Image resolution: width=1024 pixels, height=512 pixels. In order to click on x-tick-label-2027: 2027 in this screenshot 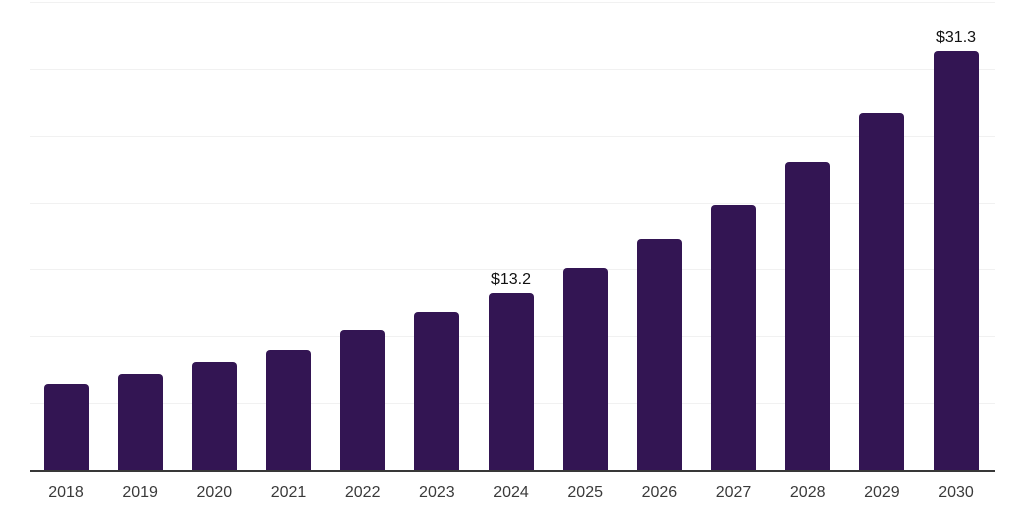, I will do `click(733, 492)`.